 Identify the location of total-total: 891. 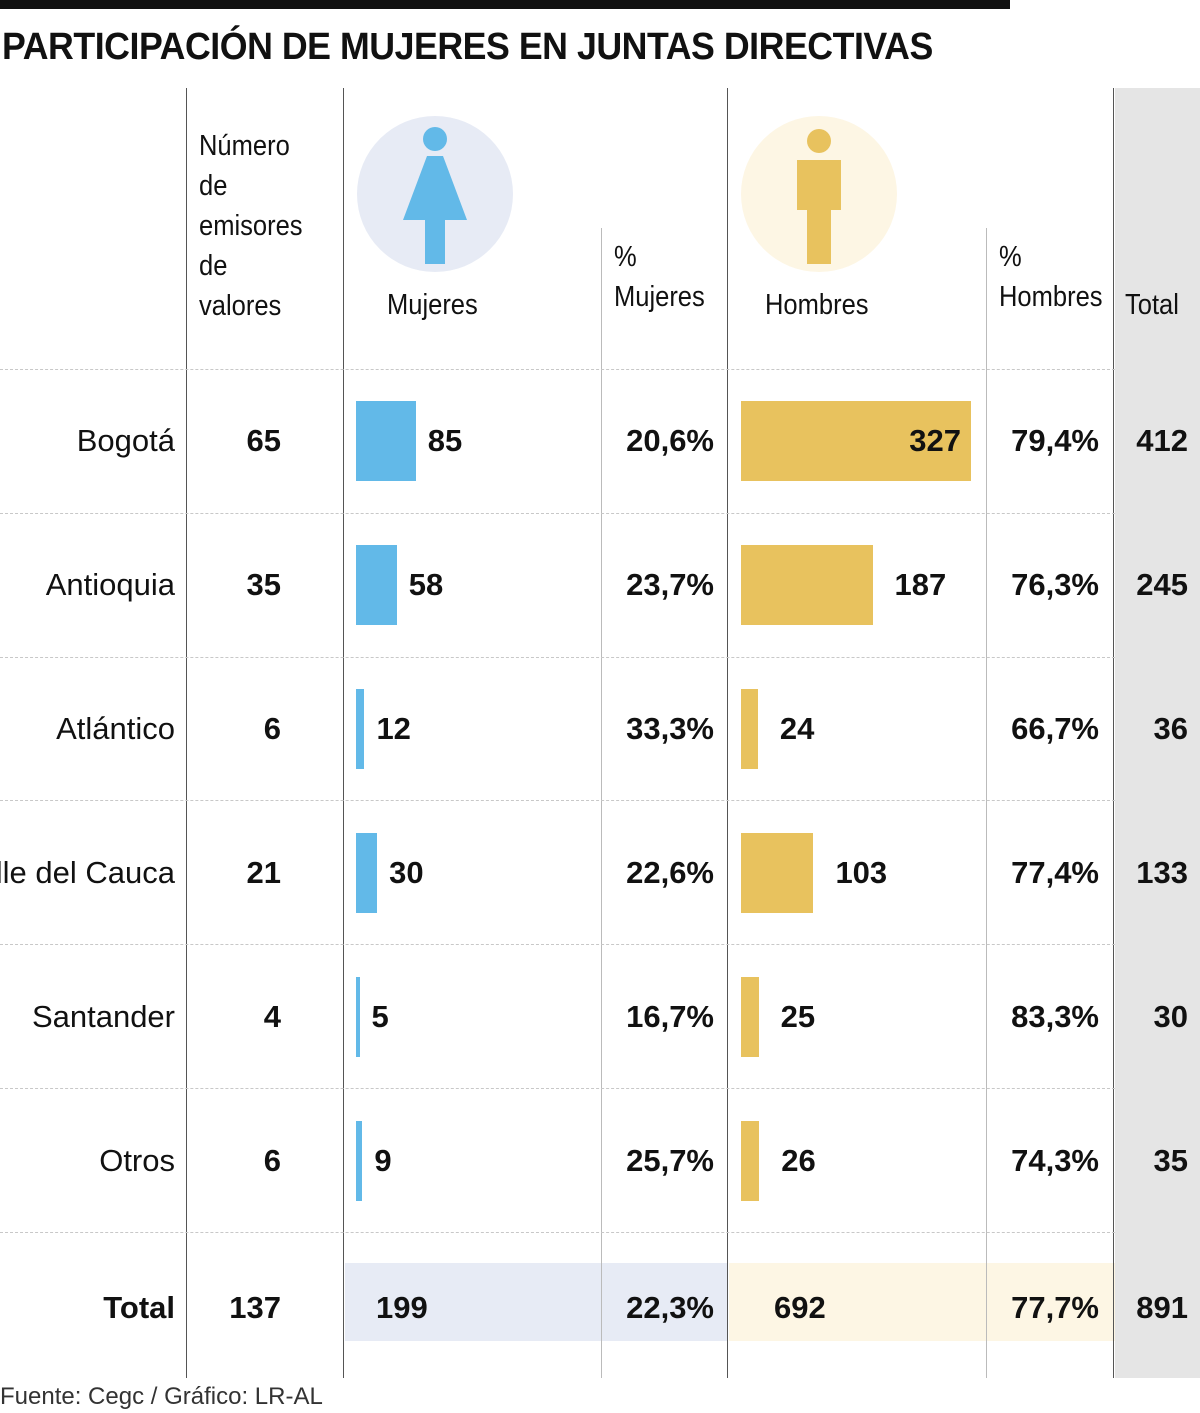
(1162, 1307).